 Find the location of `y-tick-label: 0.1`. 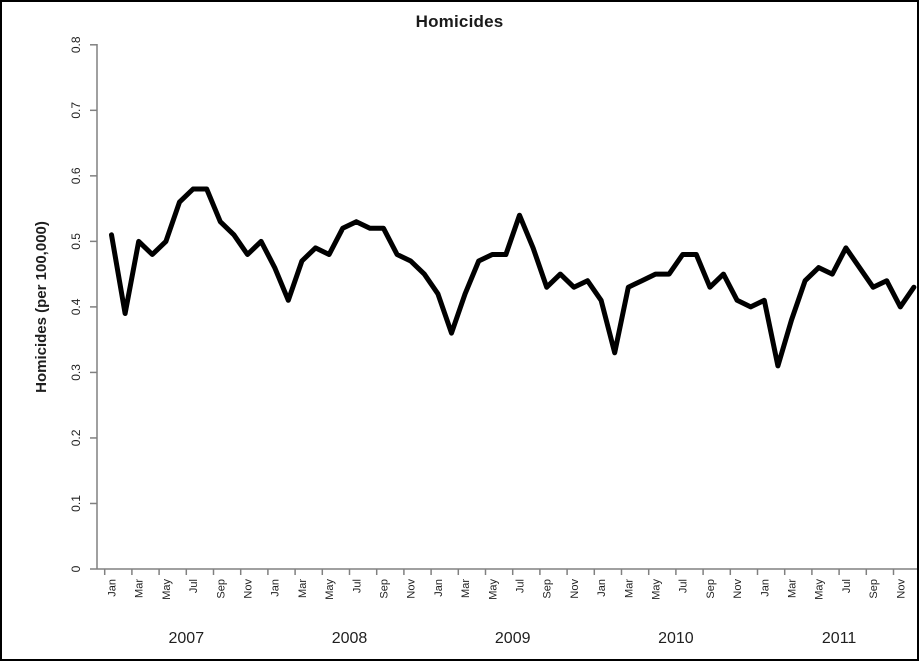

y-tick-label: 0.1 is located at coordinates (76, 503).